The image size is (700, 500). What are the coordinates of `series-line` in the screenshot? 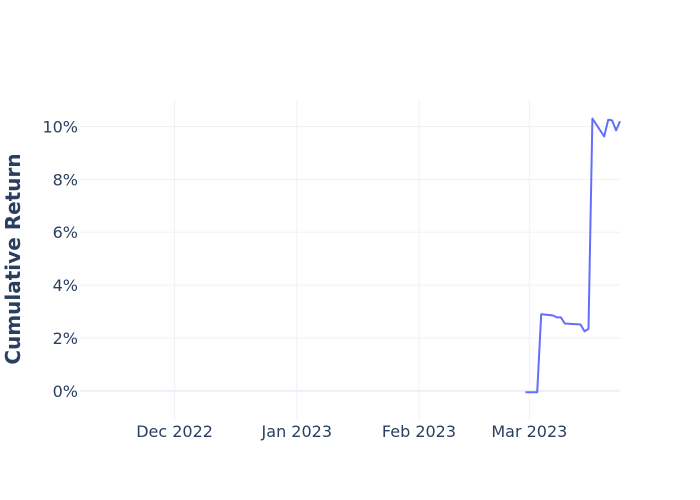 It's located at (573, 255).